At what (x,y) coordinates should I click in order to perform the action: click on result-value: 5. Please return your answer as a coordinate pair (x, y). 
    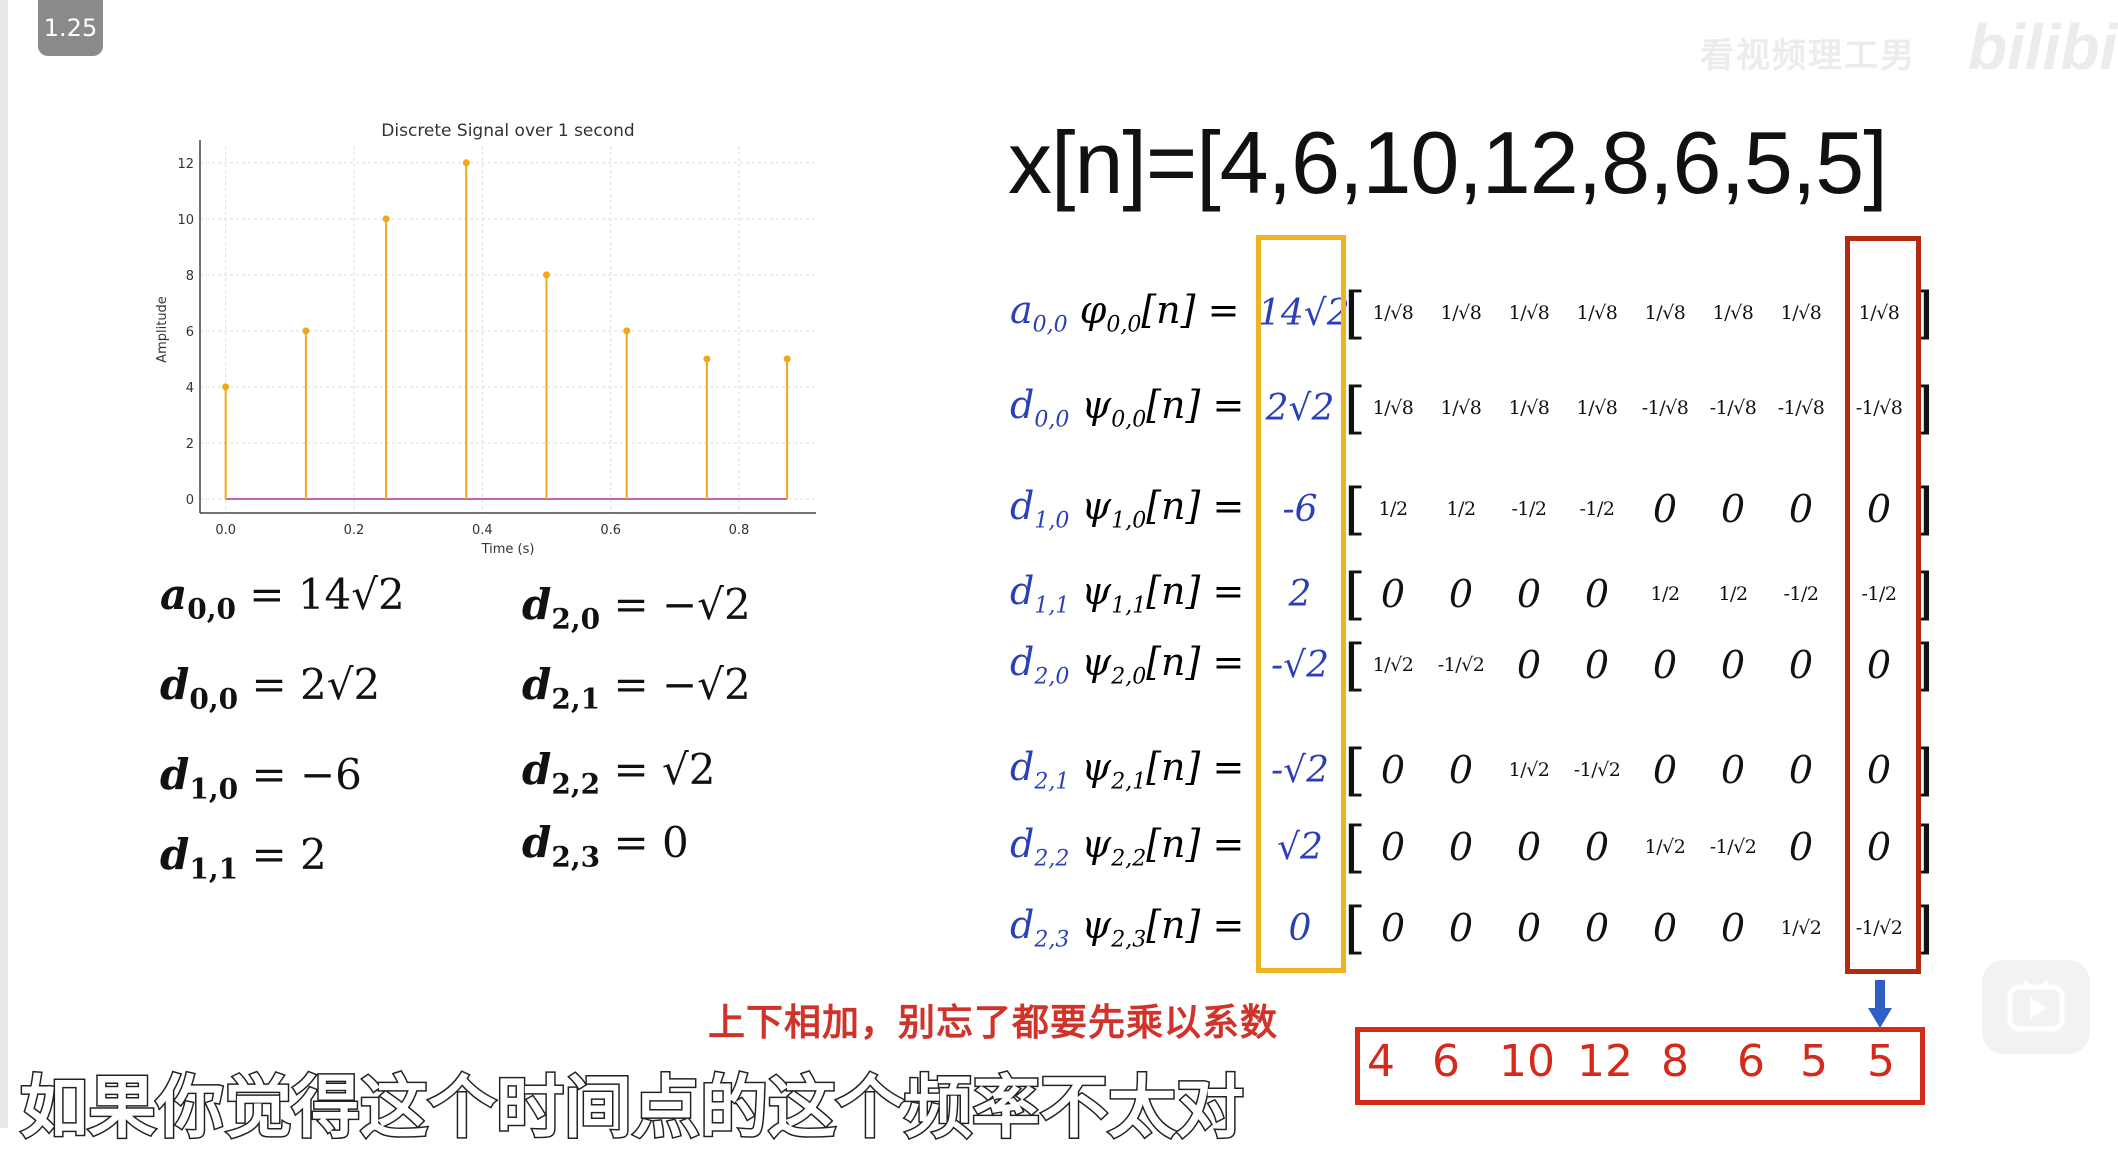
    Looking at the image, I should click on (1881, 1061).